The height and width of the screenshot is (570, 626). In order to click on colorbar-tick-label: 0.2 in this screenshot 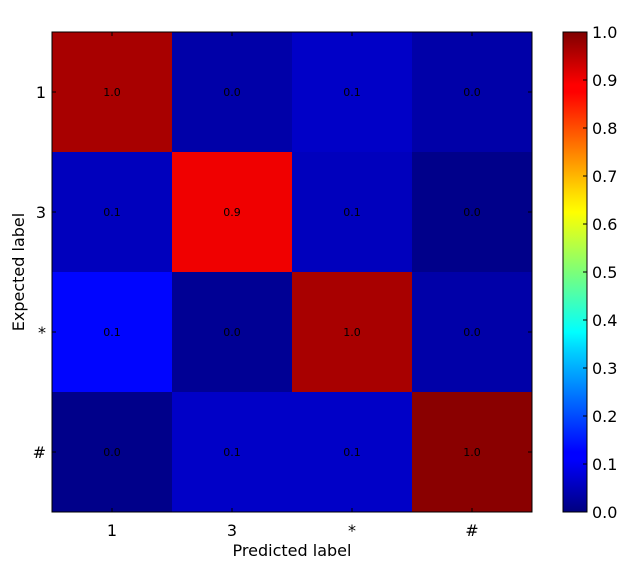, I will do `click(604, 416)`.